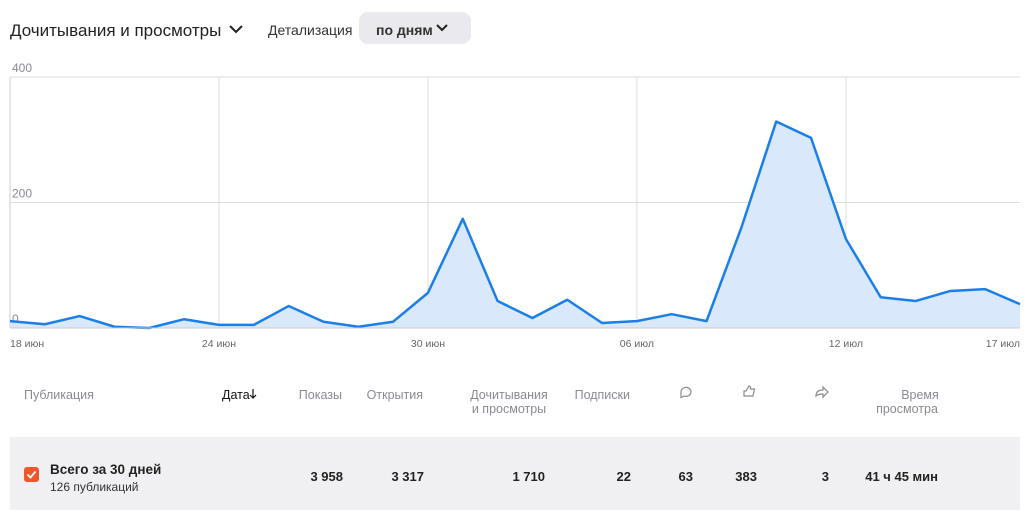  I want to click on summary-title: Всего за 30 дней, so click(105, 469).